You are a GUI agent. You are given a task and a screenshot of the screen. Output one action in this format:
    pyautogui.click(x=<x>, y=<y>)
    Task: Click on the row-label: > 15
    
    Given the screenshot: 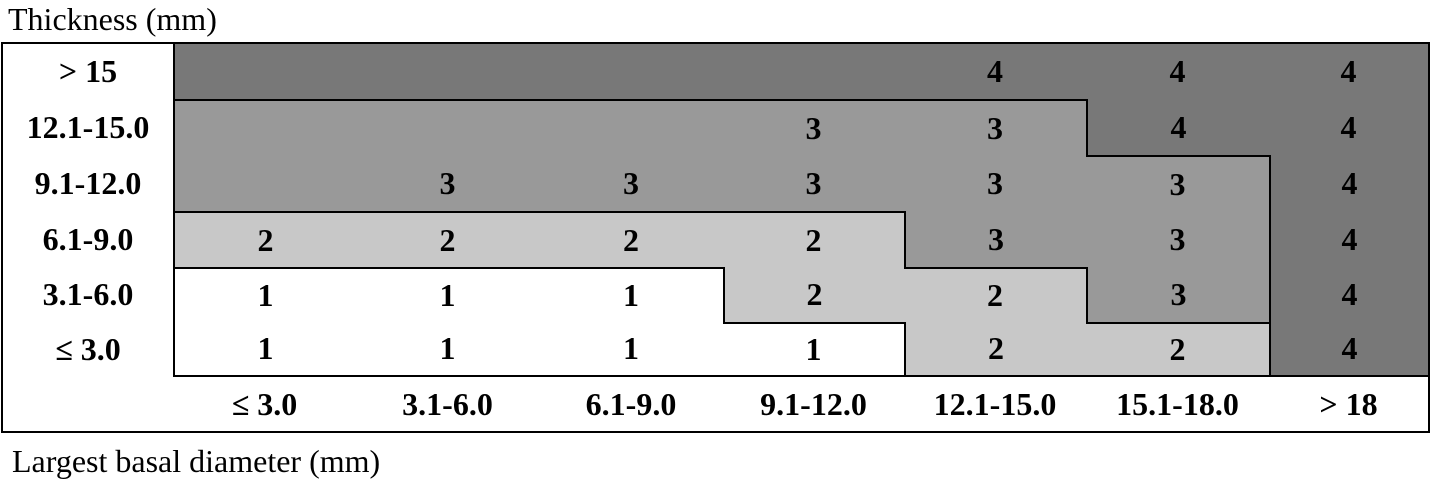 What is the action you would take?
    pyautogui.click(x=88, y=71)
    